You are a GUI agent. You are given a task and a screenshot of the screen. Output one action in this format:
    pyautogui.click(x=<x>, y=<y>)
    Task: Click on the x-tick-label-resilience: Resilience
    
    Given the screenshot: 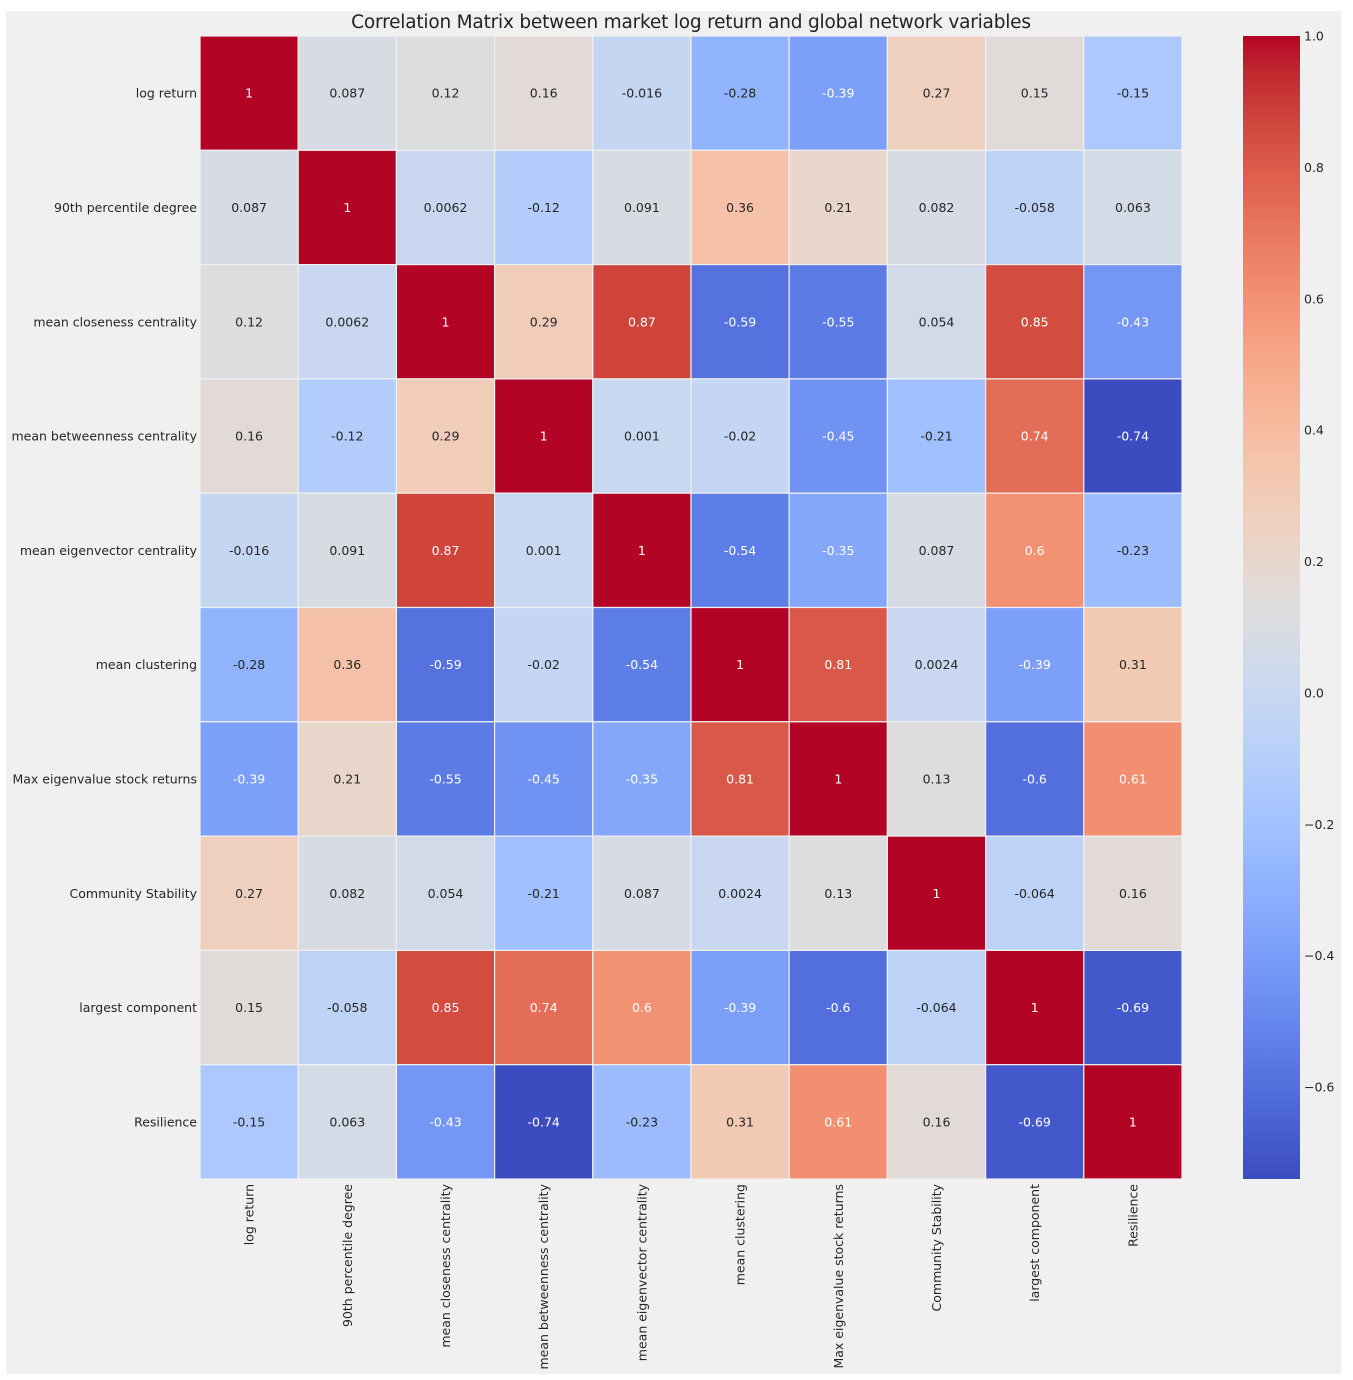 What is the action you would take?
    pyautogui.click(x=1132, y=1215)
    